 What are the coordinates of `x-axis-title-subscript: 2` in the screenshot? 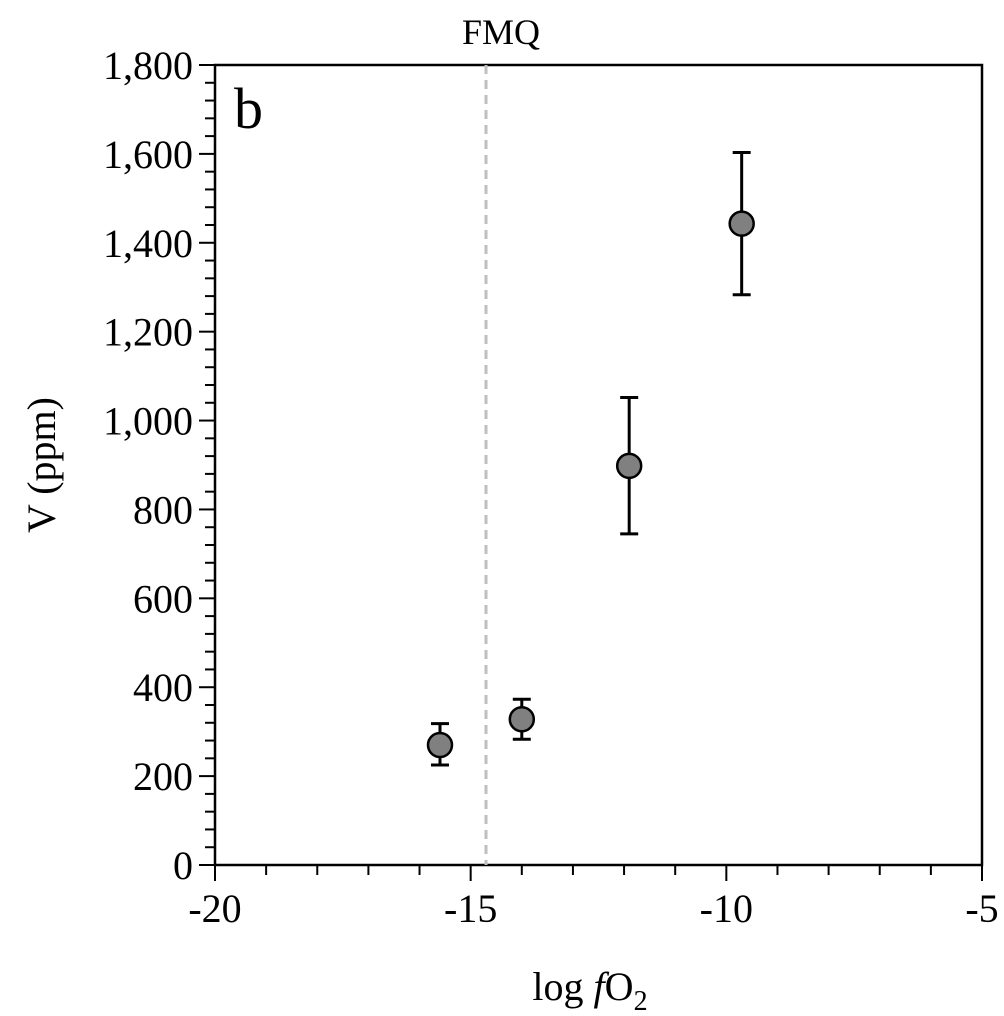 It's located at (641, 1001).